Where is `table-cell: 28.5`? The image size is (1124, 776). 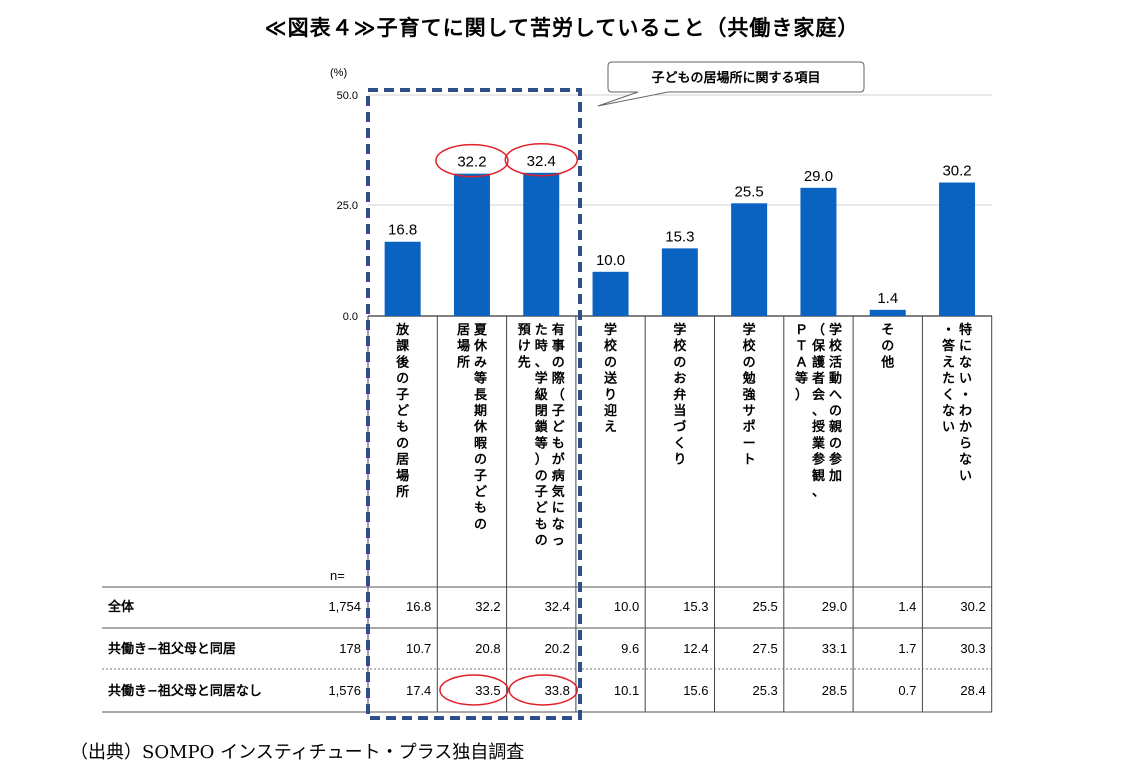
table-cell: 28.5 is located at coordinates (834, 690).